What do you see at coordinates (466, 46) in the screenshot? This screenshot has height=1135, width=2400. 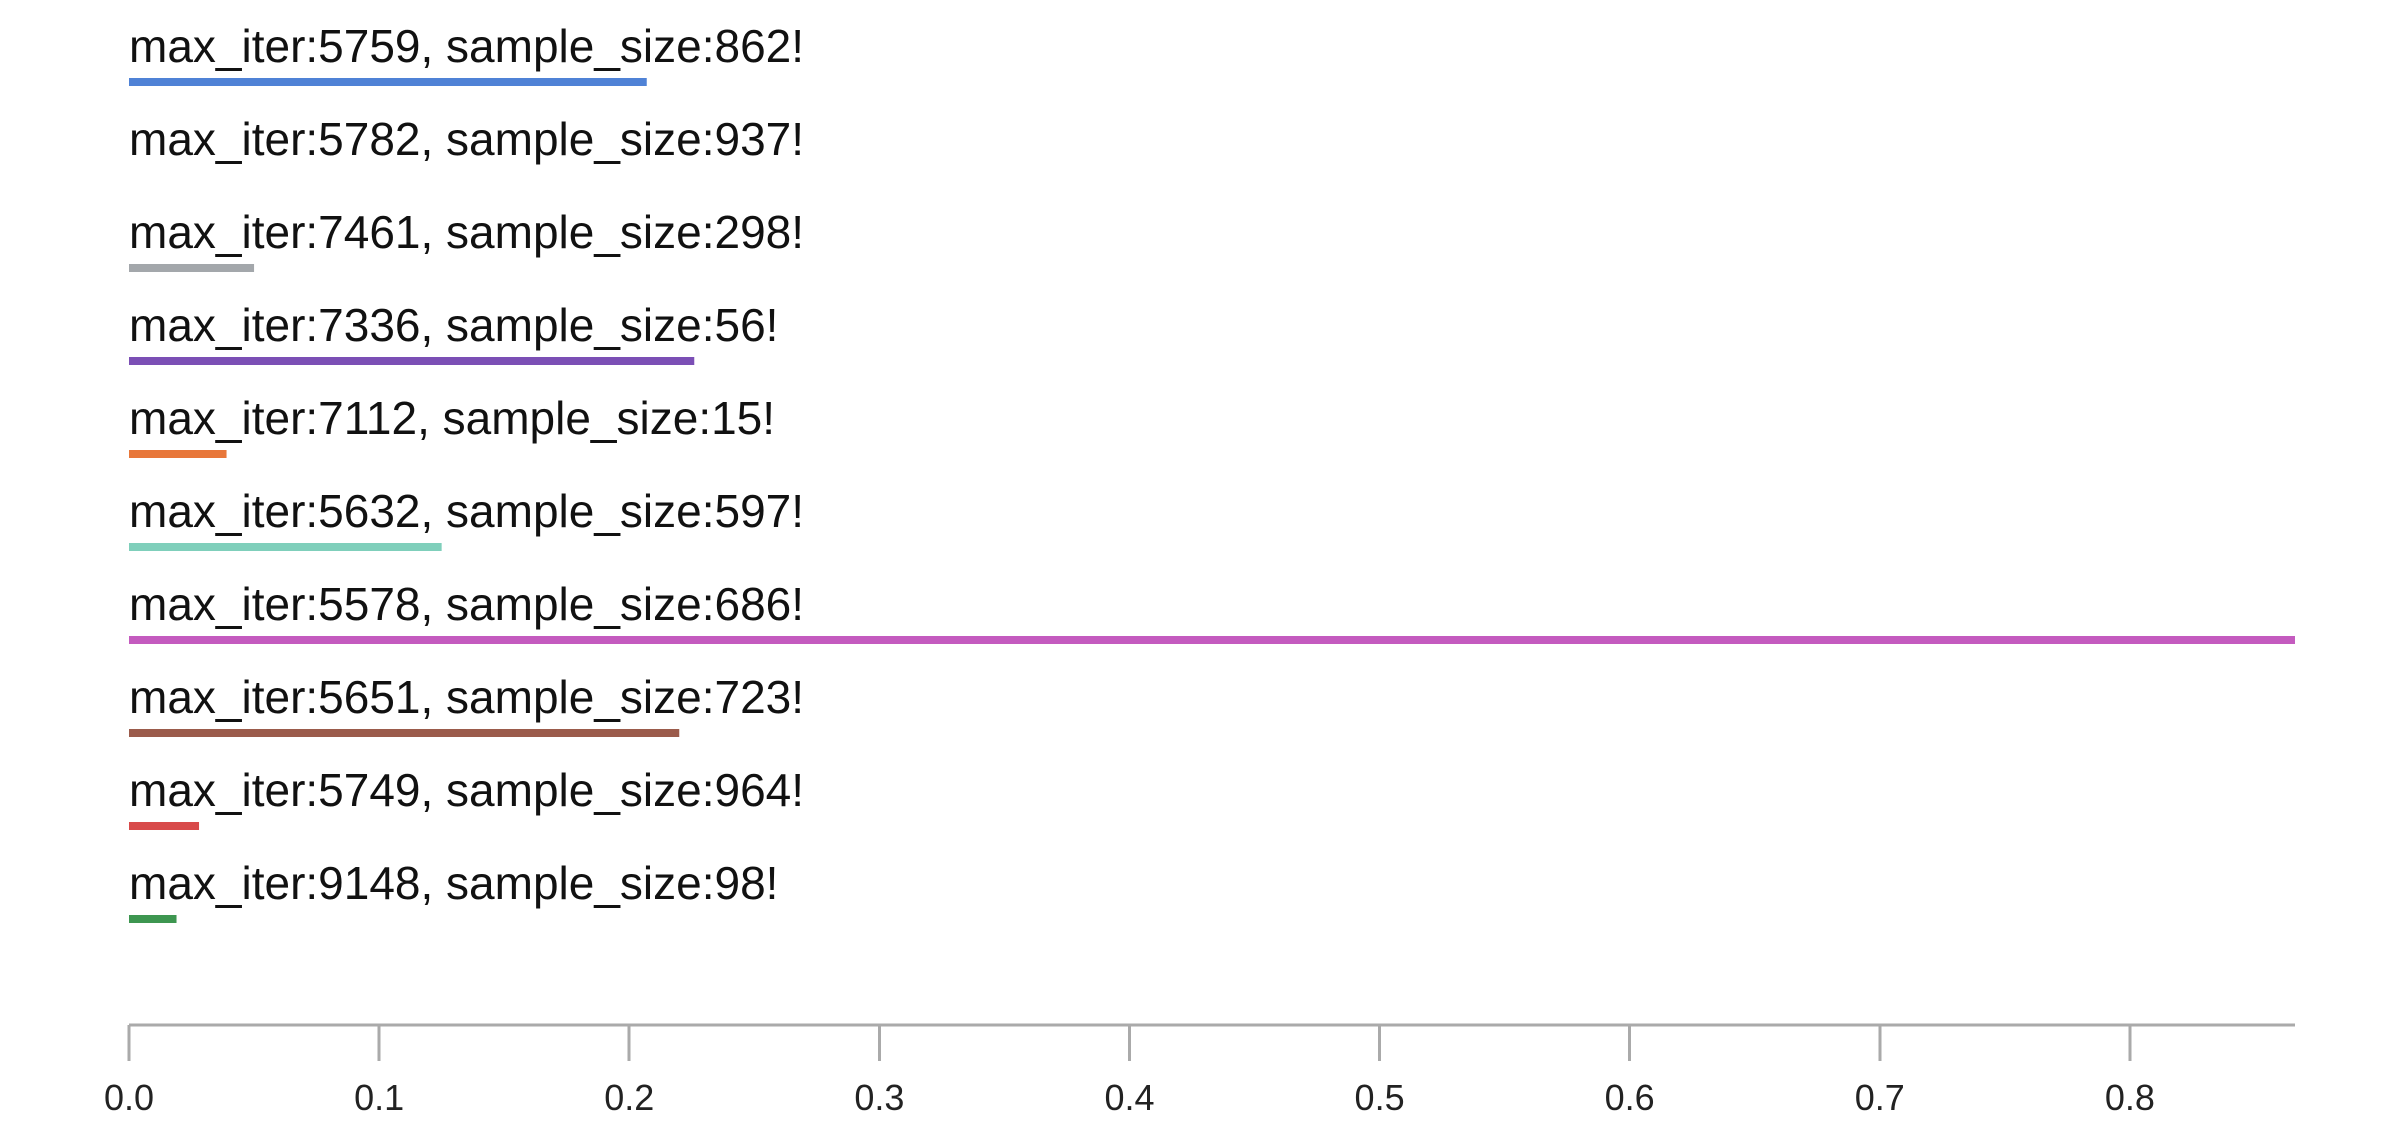 I see `bar-label: max_iter:5759, sample_size:862!` at bounding box center [466, 46].